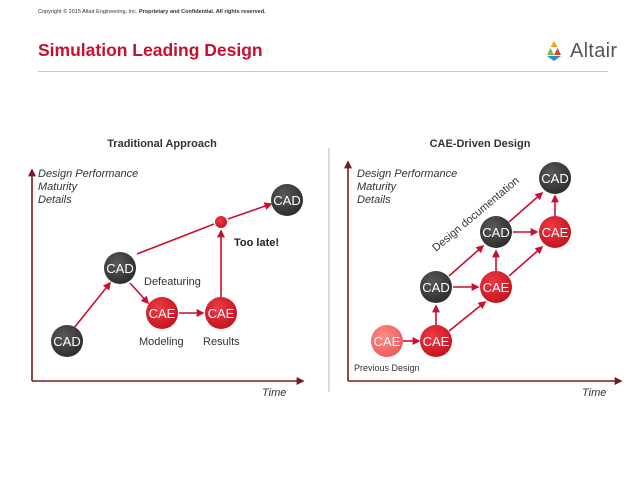  I want to click on right-y-label-maturity: Maturity, so click(377, 187).